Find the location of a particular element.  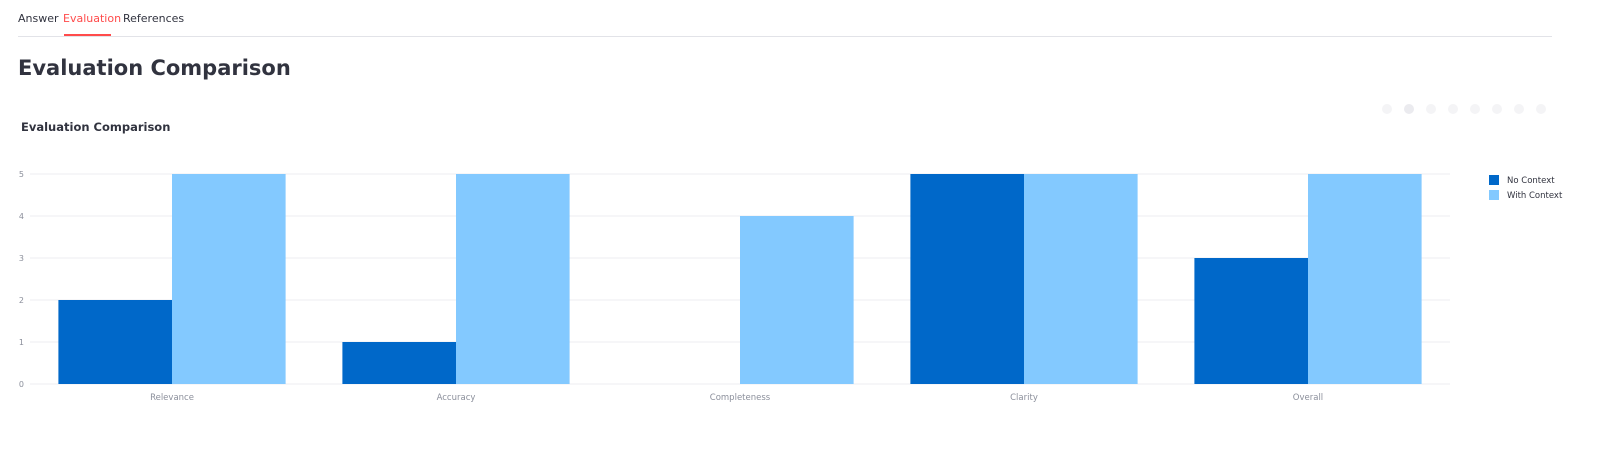

y-axis: 0 1 2 3 4 5 is located at coordinates (21, 279).